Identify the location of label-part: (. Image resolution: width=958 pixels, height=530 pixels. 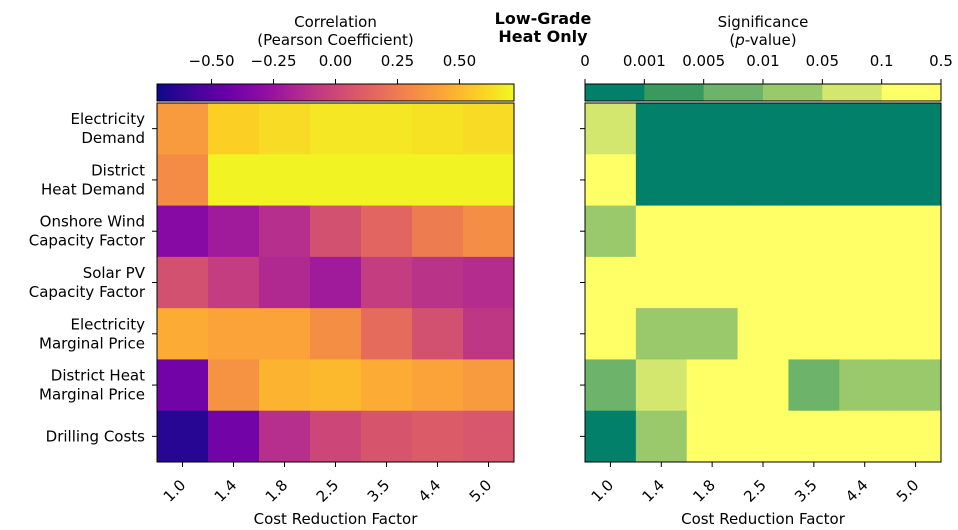
(732, 40).